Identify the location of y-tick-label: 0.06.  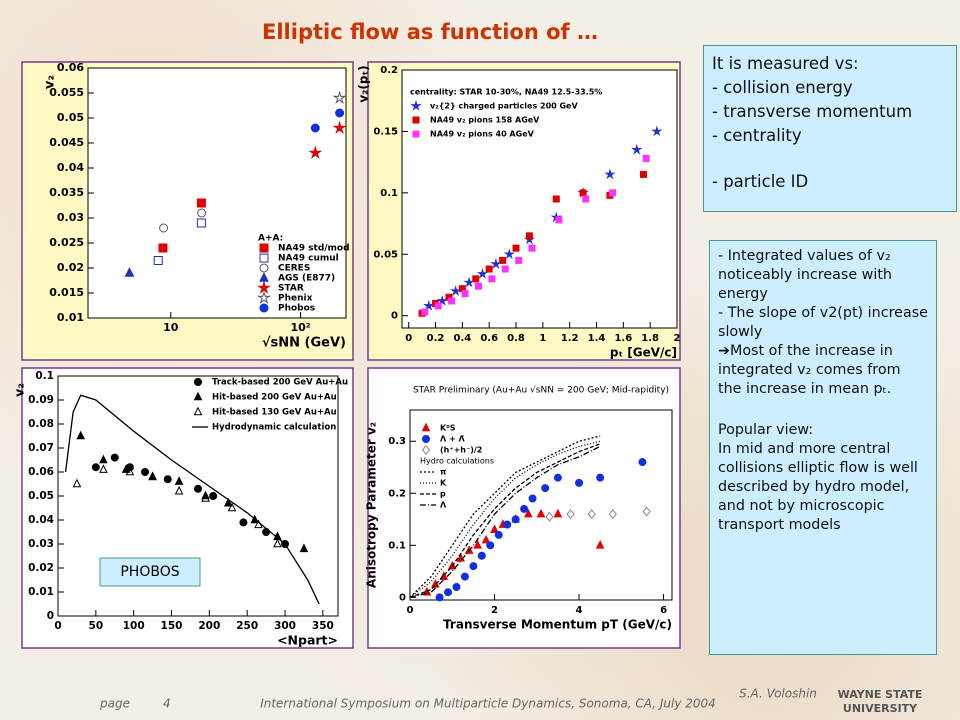
(41, 472).